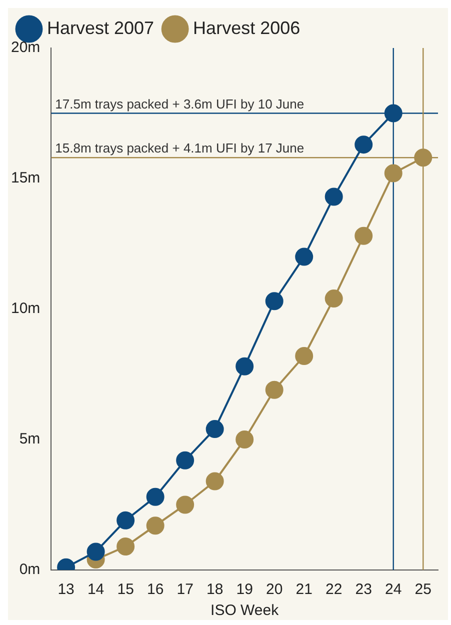 Image resolution: width=451 pixels, height=625 pixels. Describe the element at coordinates (100, 28) in the screenshot. I see `legend-label: Harvest 2007` at that location.